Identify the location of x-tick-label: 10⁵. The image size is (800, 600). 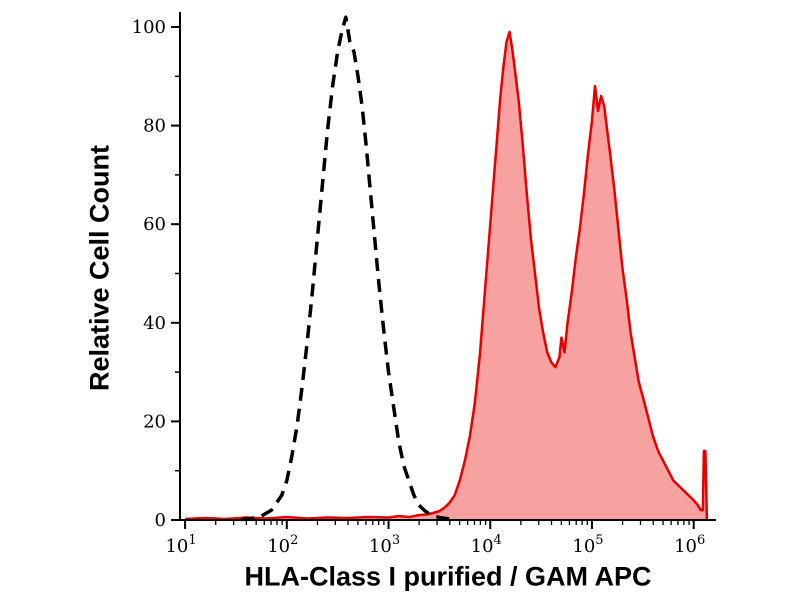
(587, 545).